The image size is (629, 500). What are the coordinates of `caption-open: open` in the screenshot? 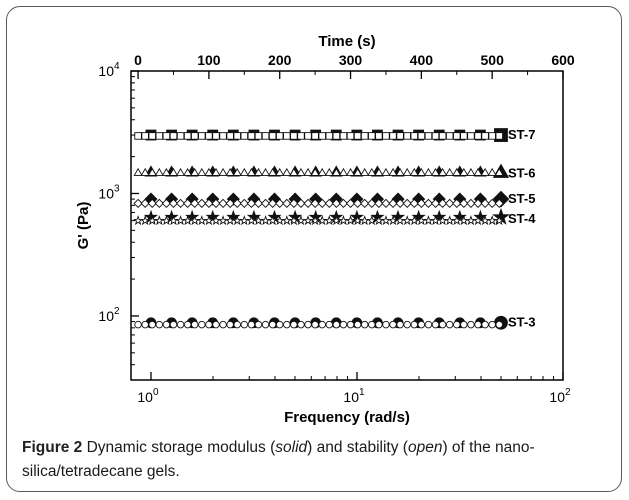 It's located at (425, 447).